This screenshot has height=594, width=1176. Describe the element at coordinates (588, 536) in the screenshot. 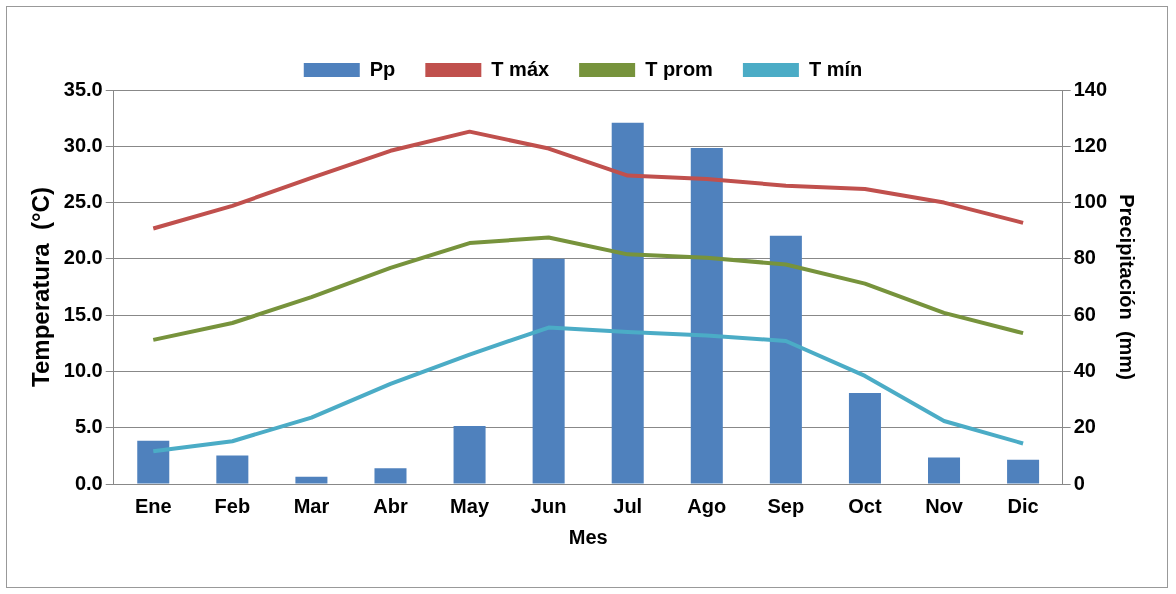

I see `x-axis-title: Mes` at that location.